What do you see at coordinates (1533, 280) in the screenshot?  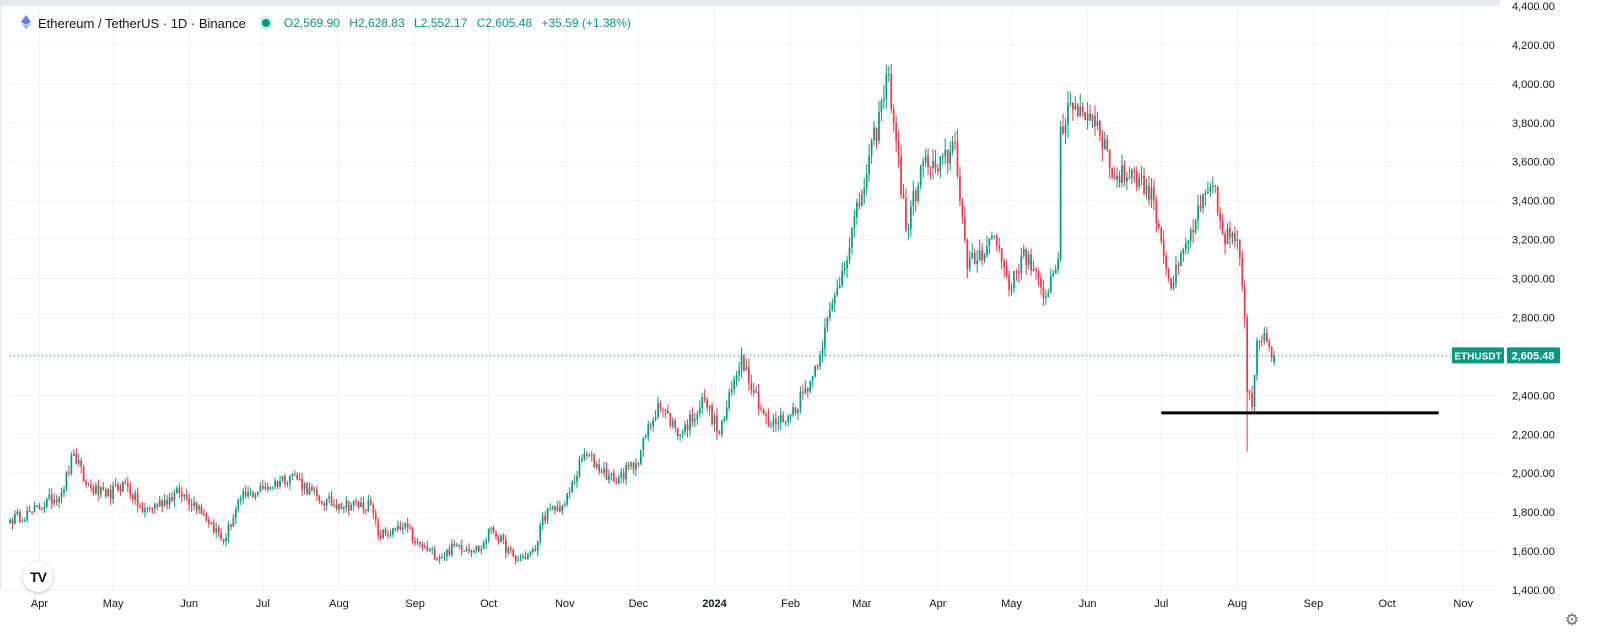 I see `price-tick-label: 3,000.00` at bounding box center [1533, 280].